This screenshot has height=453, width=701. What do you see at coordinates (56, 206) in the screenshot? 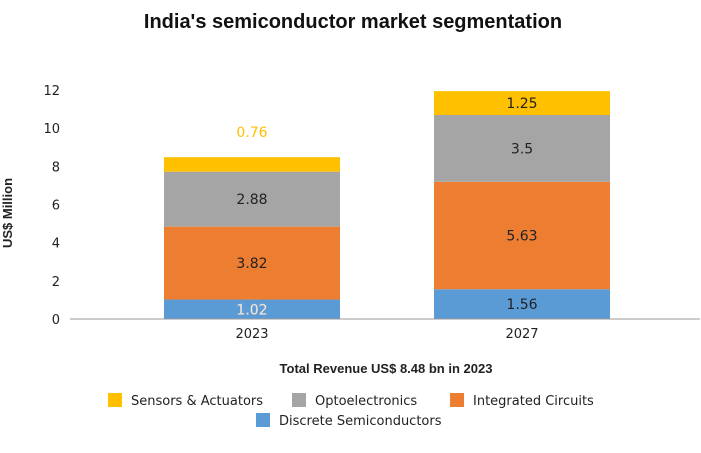
I see `y-tick-label: 6` at bounding box center [56, 206].